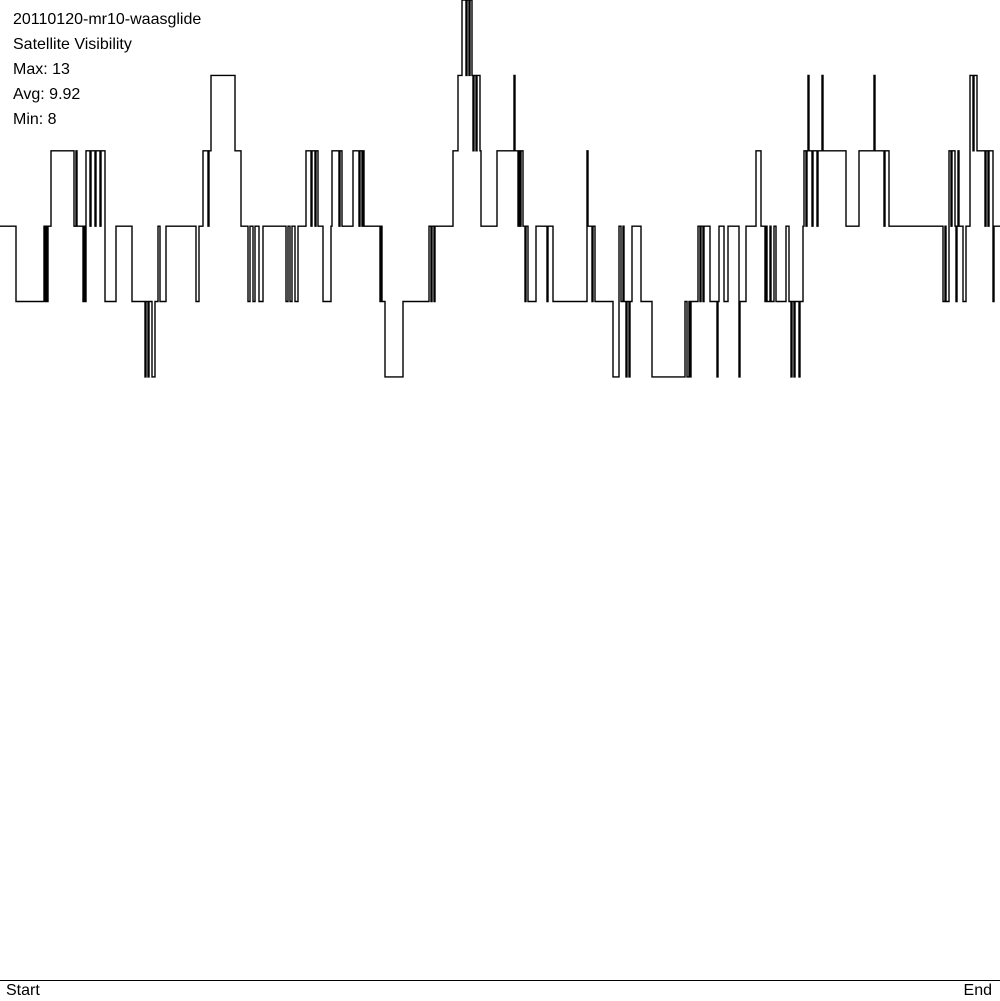 This screenshot has width=1000, height=1001. Describe the element at coordinates (23, 990) in the screenshot. I see `x-tick-start: Start` at that location.